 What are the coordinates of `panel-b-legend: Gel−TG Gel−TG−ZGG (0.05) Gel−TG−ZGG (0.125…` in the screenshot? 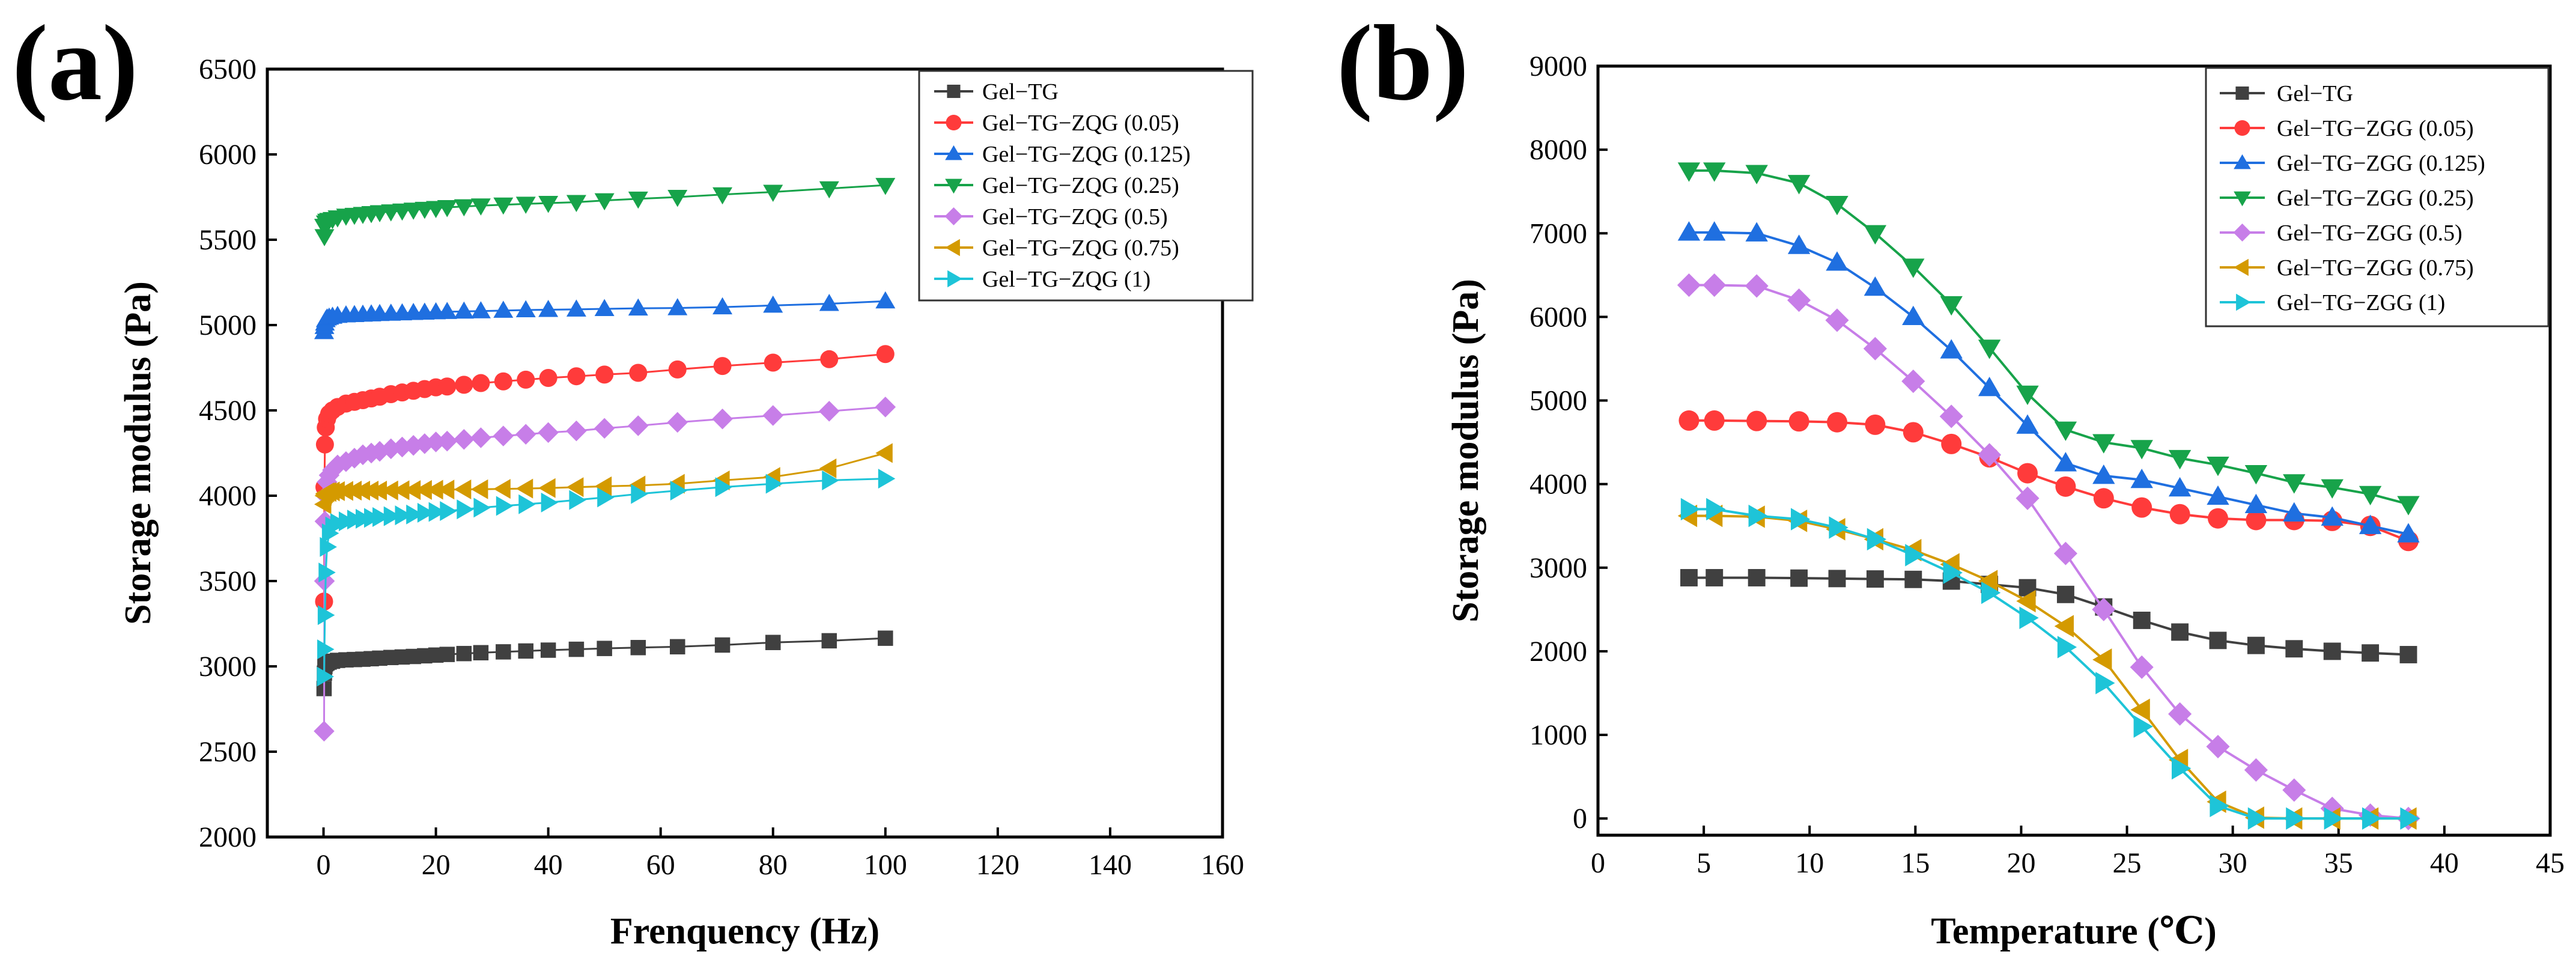 It's located at (2377, 197).